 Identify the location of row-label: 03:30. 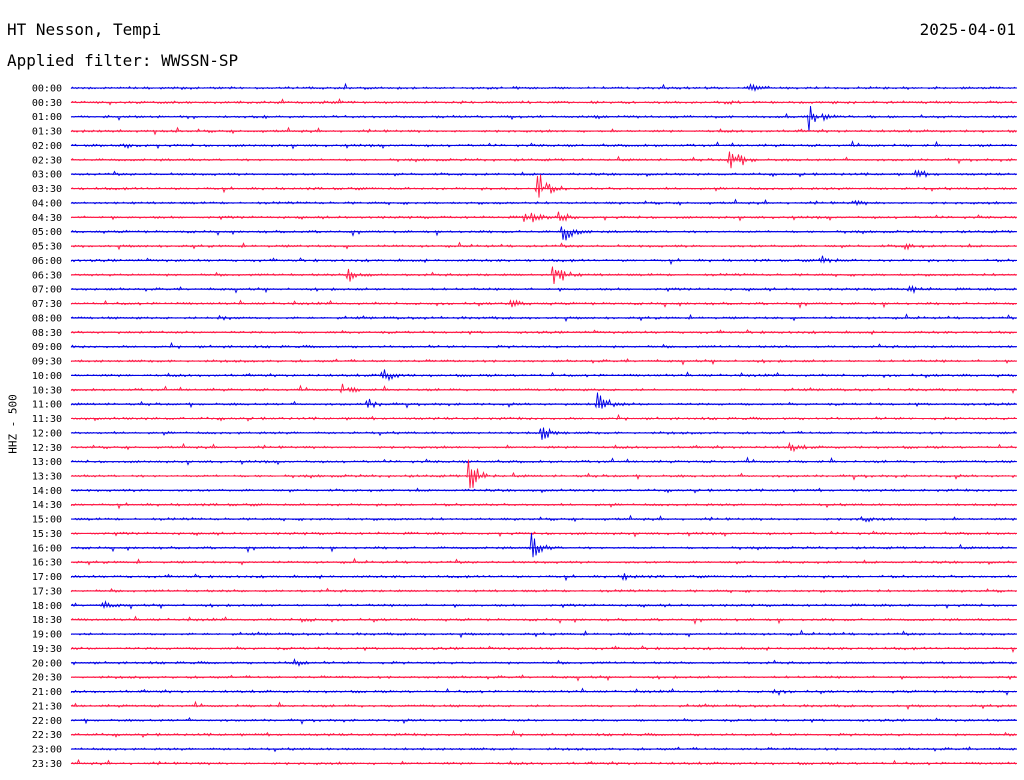
(47, 189).